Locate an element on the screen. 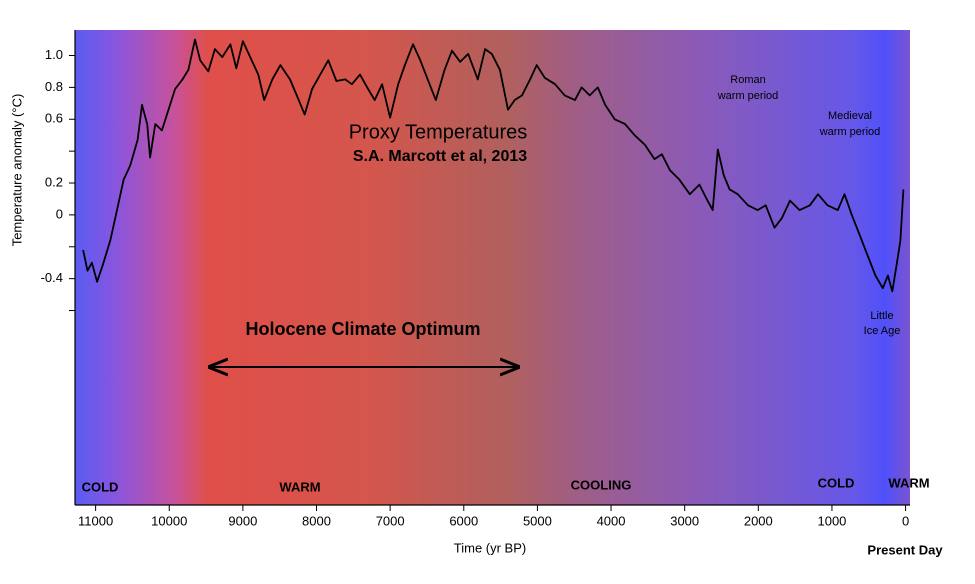  x-tick-label: 1000 is located at coordinates (831, 520).